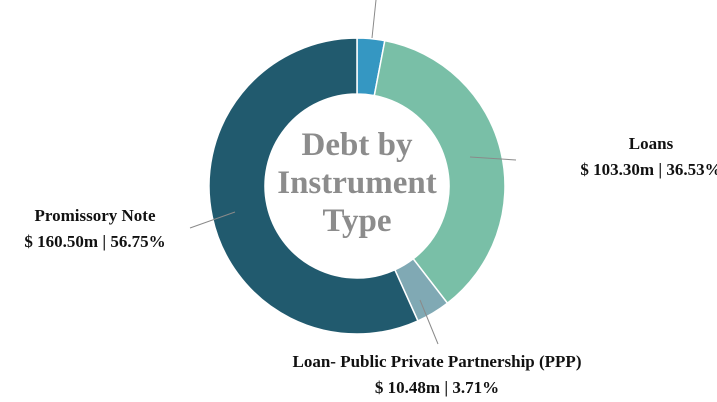 The height and width of the screenshot is (402, 717). What do you see at coordinates (648, 169) in the screenshot?
I see `slice-value-label: $ 103.30m | 36.53%` at bounding box center [648, 169].